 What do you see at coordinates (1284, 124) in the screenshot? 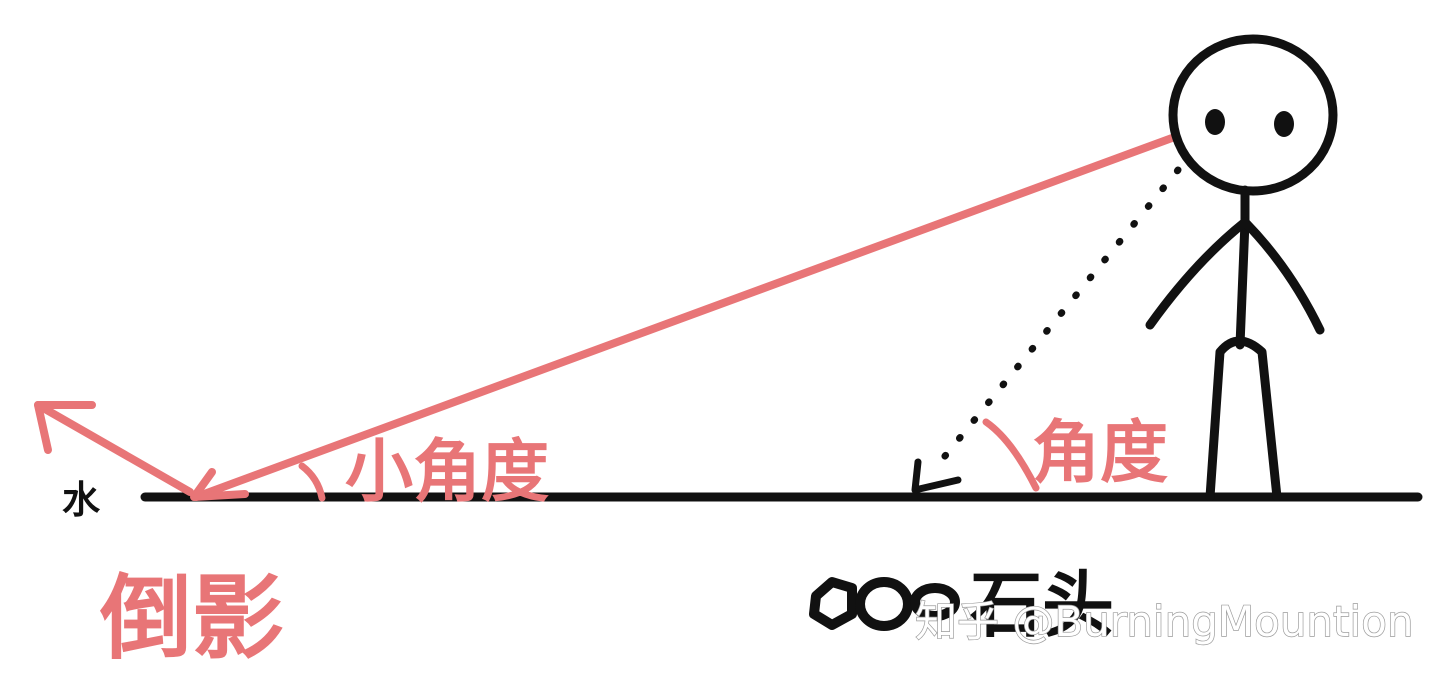
I see `person-right-eye` at bounding box center [1284, 124].